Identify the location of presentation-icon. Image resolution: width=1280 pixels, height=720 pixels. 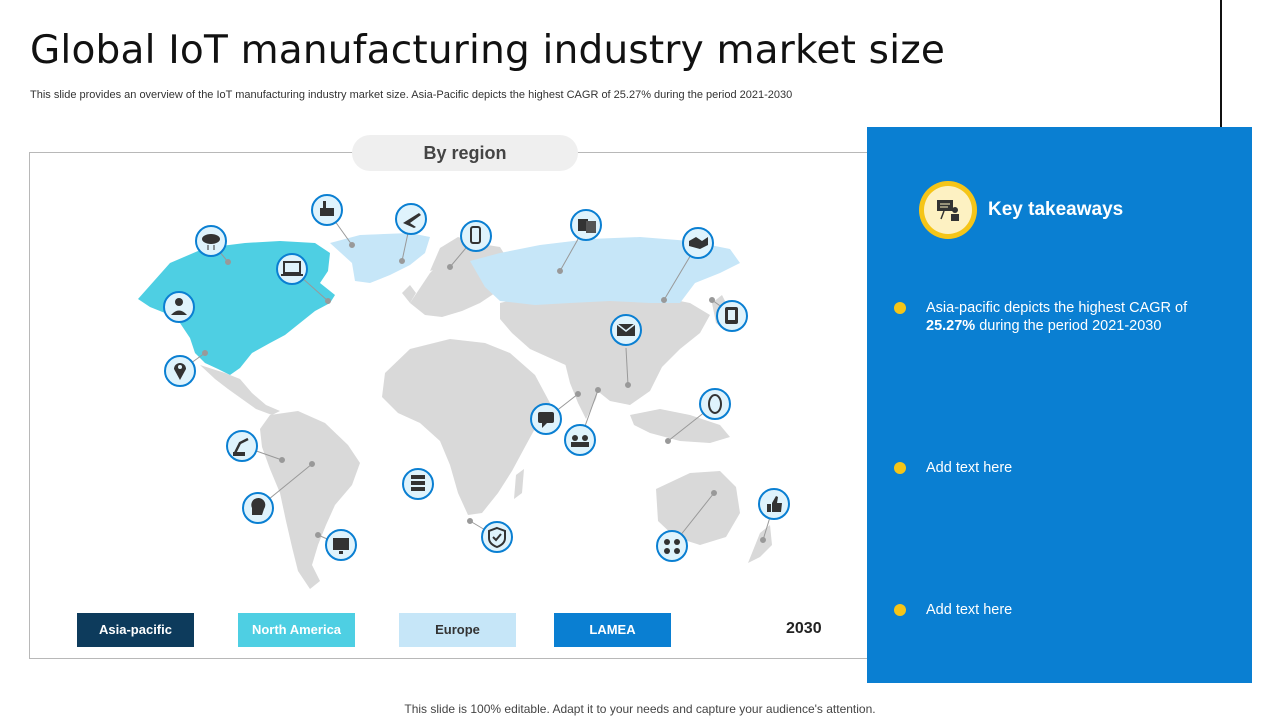
(948, 210).